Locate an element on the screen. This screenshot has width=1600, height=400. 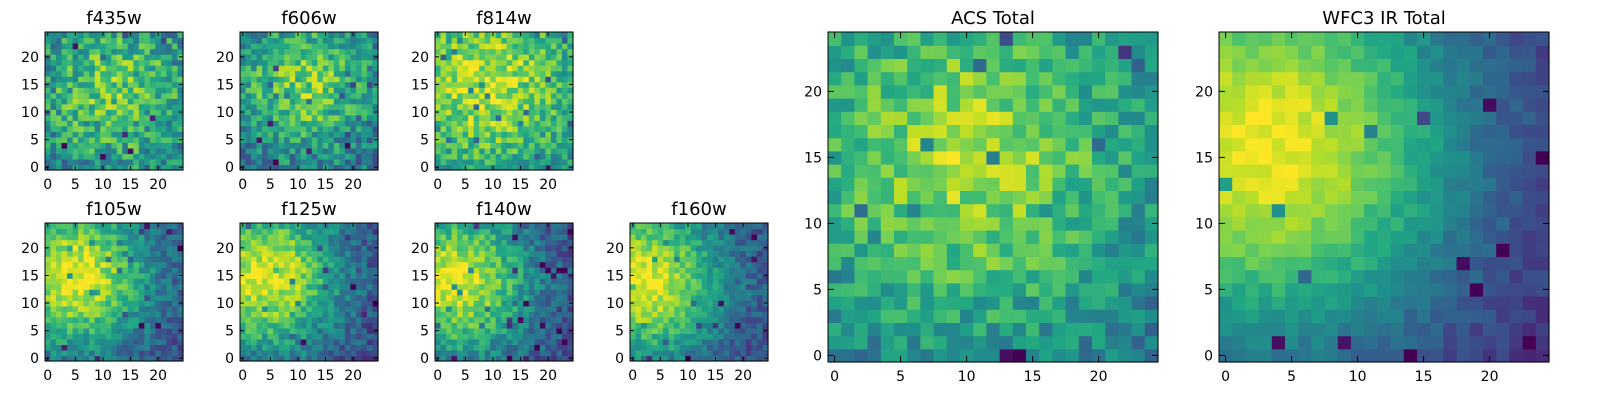
x-tick-label: 10 is located at coordinates (103, 185).